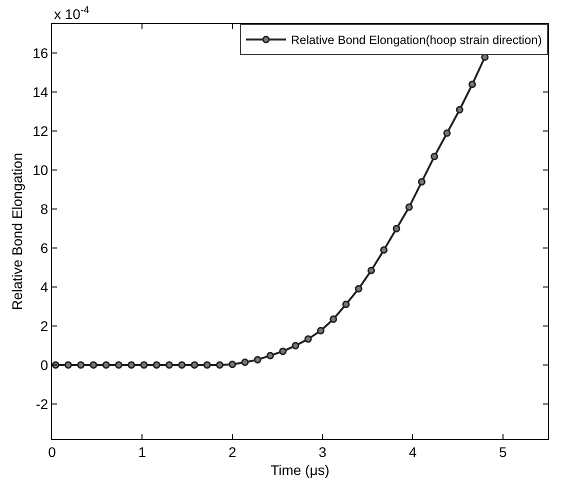 This screenshot has height=487, width=565. I want to click on y-tick-label: 12, so click(40, 131).